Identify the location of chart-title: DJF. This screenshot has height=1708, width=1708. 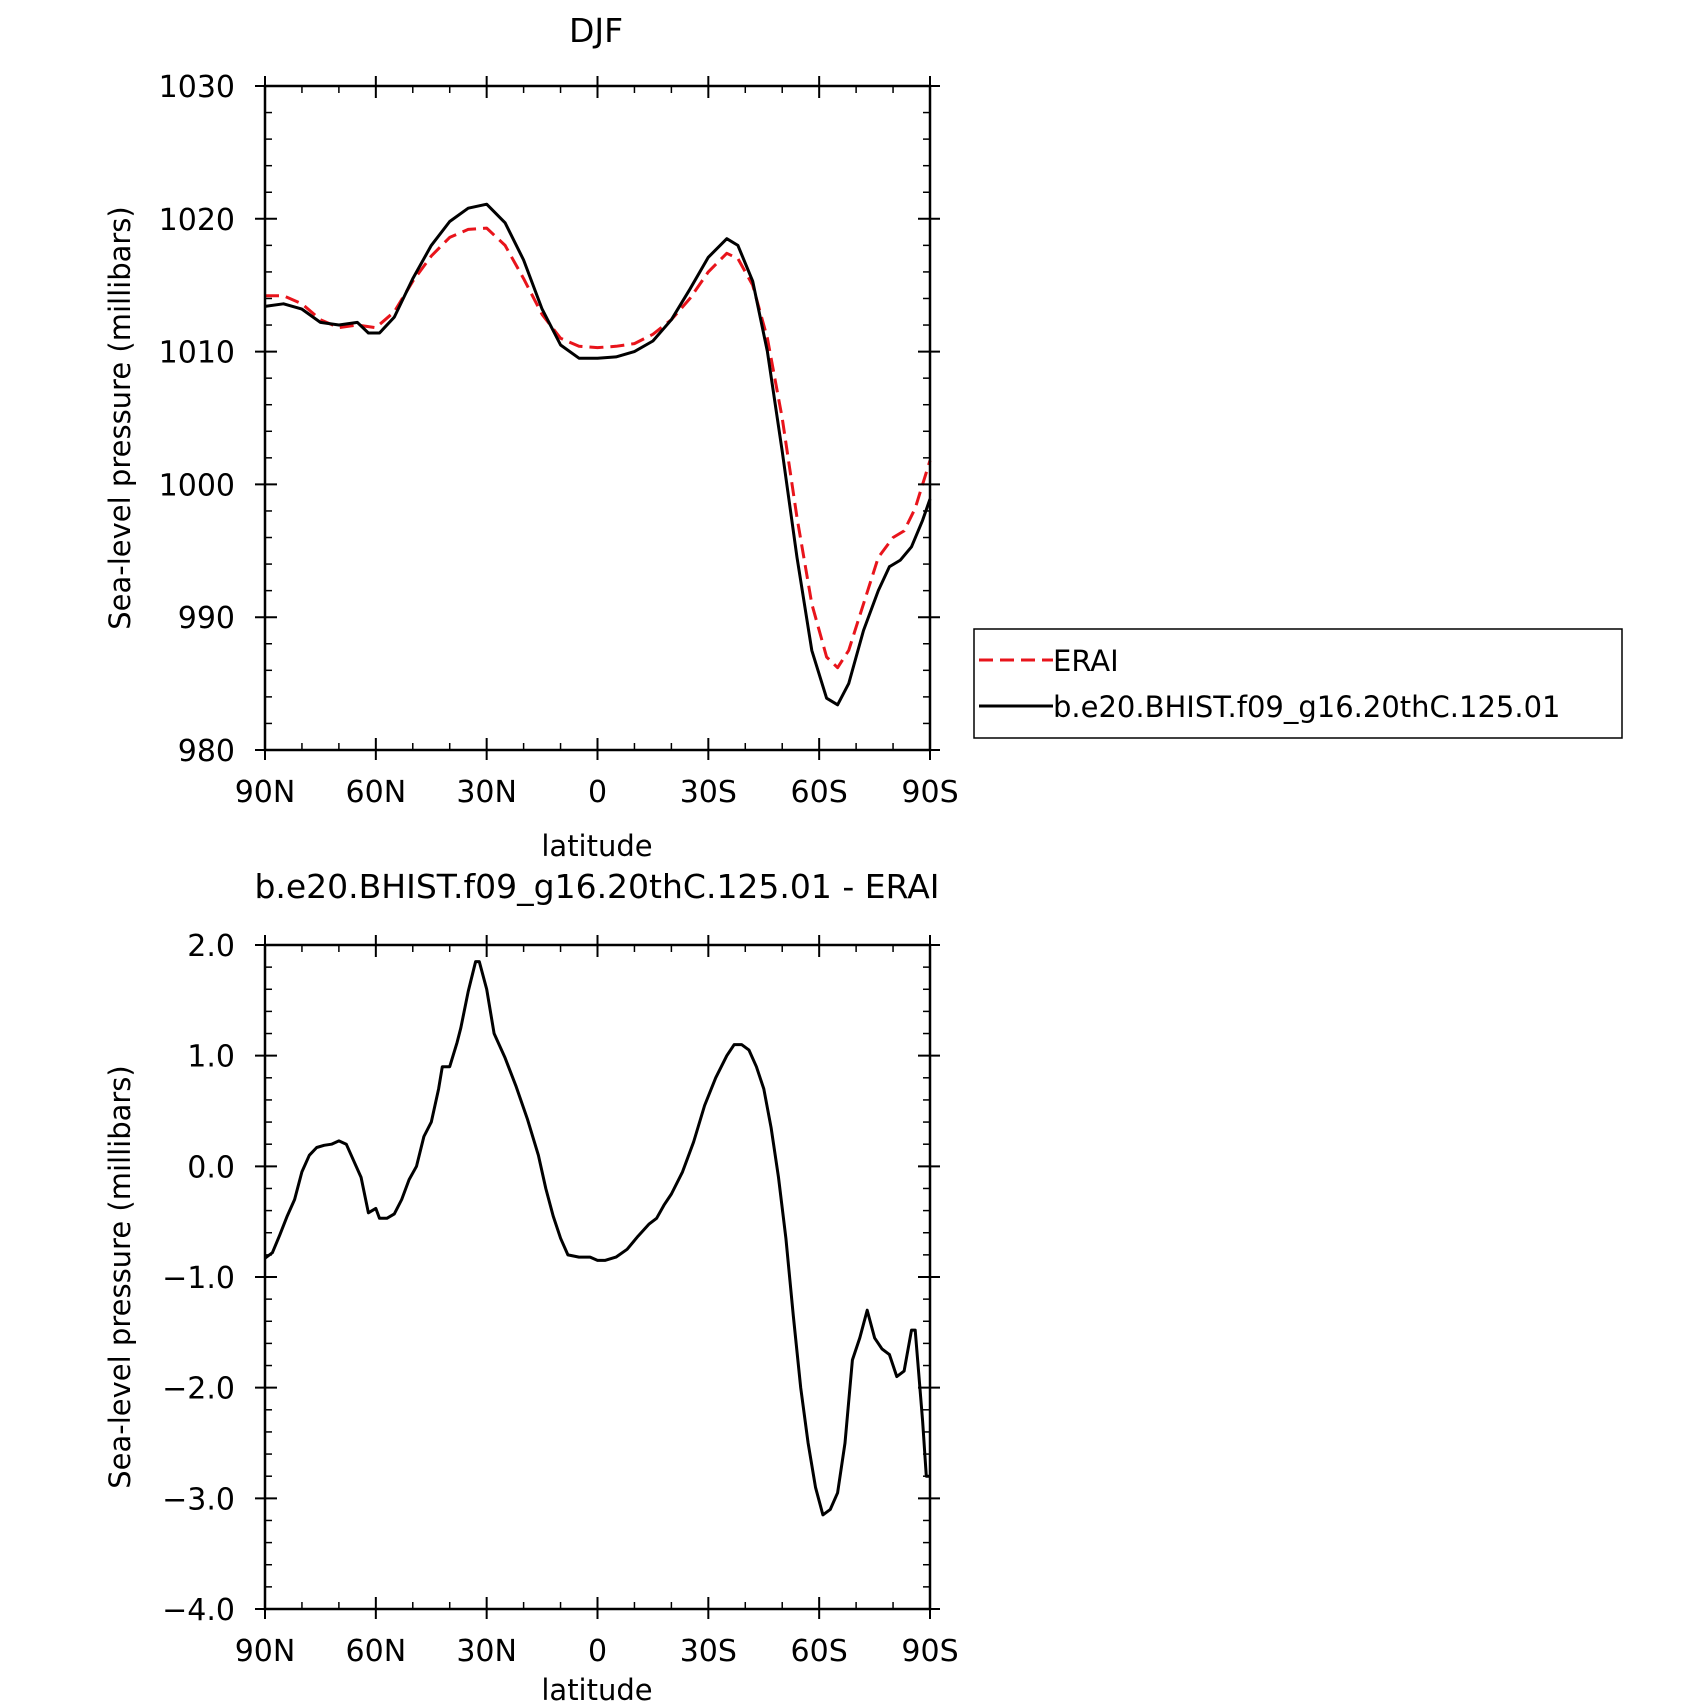
(596, 30).